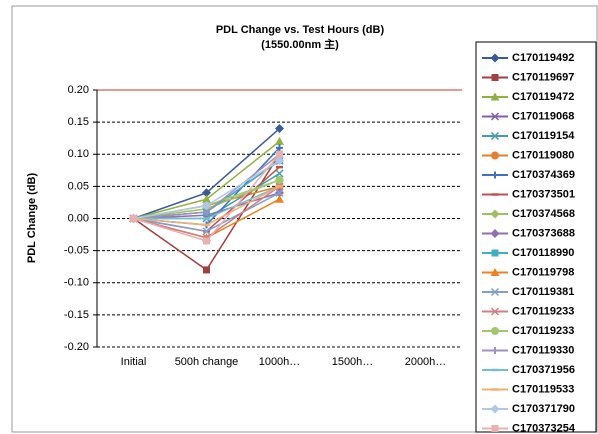 This screenshot has height=434, width=598. Describe the element at coordinates (543, 272) in the screenshot. I see `legend-label: C170119798` at that location.